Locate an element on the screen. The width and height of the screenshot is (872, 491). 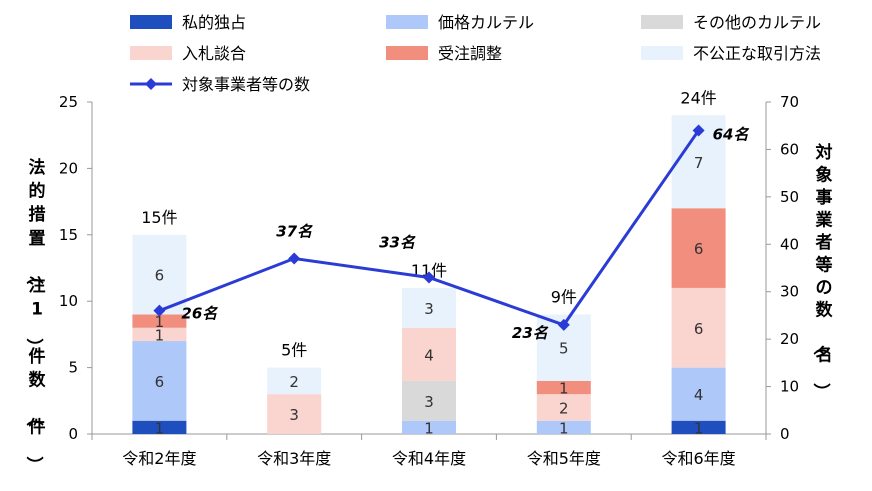
right-tick-label: 50 is located at coordinates (789, 197).